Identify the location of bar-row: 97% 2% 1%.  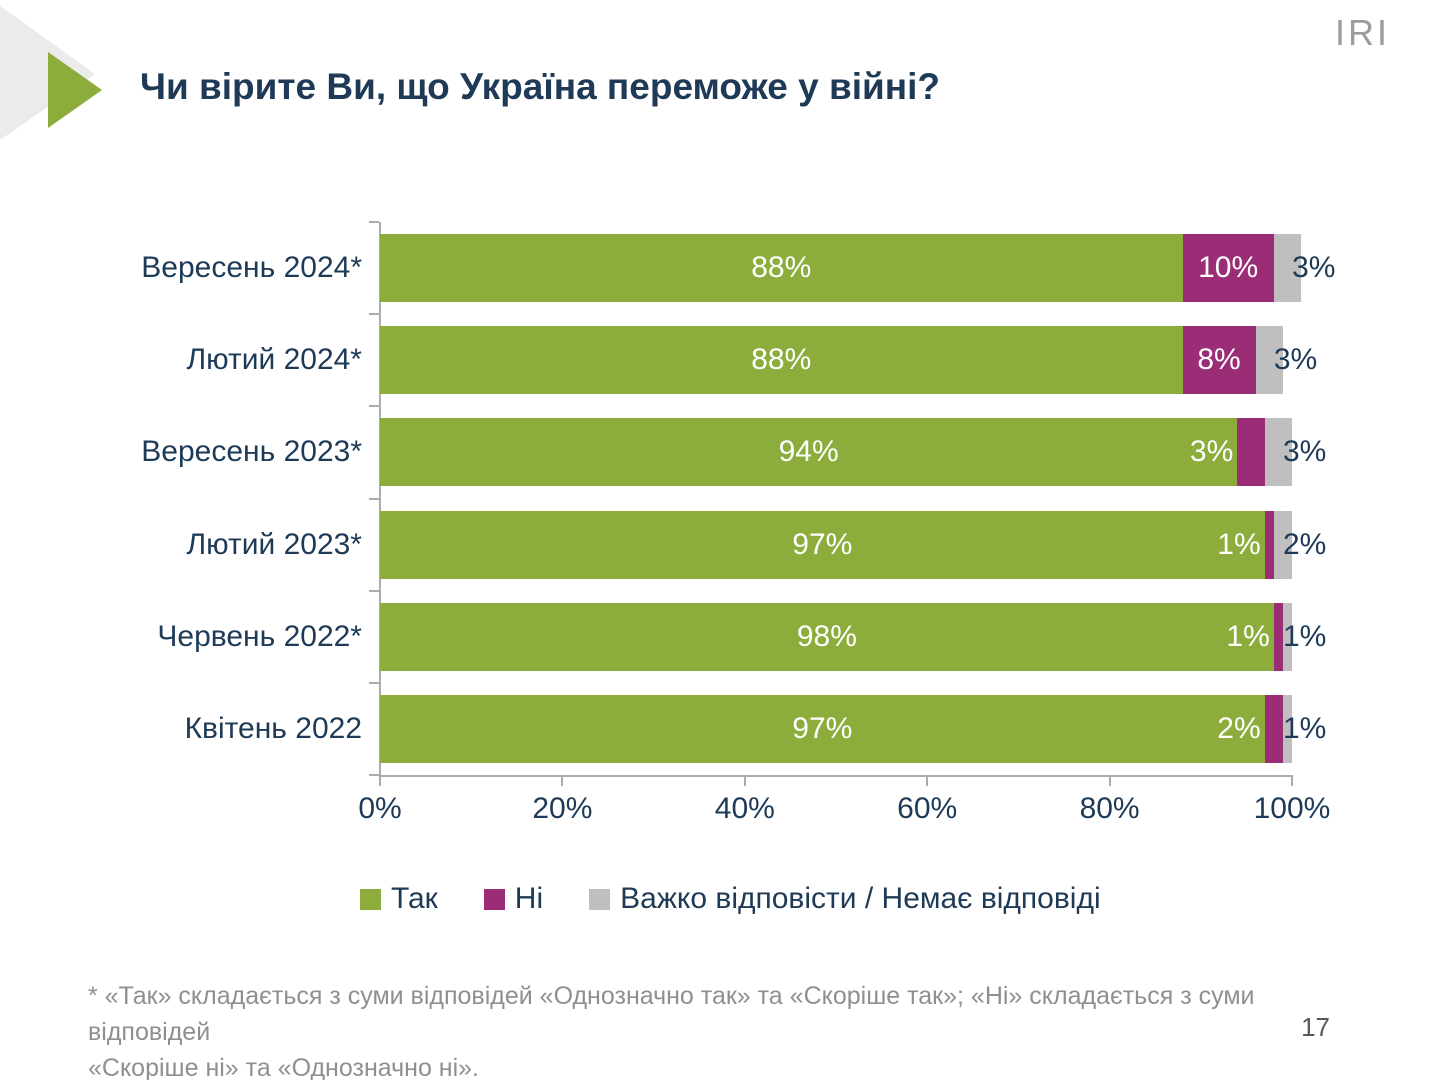
(853, 728).